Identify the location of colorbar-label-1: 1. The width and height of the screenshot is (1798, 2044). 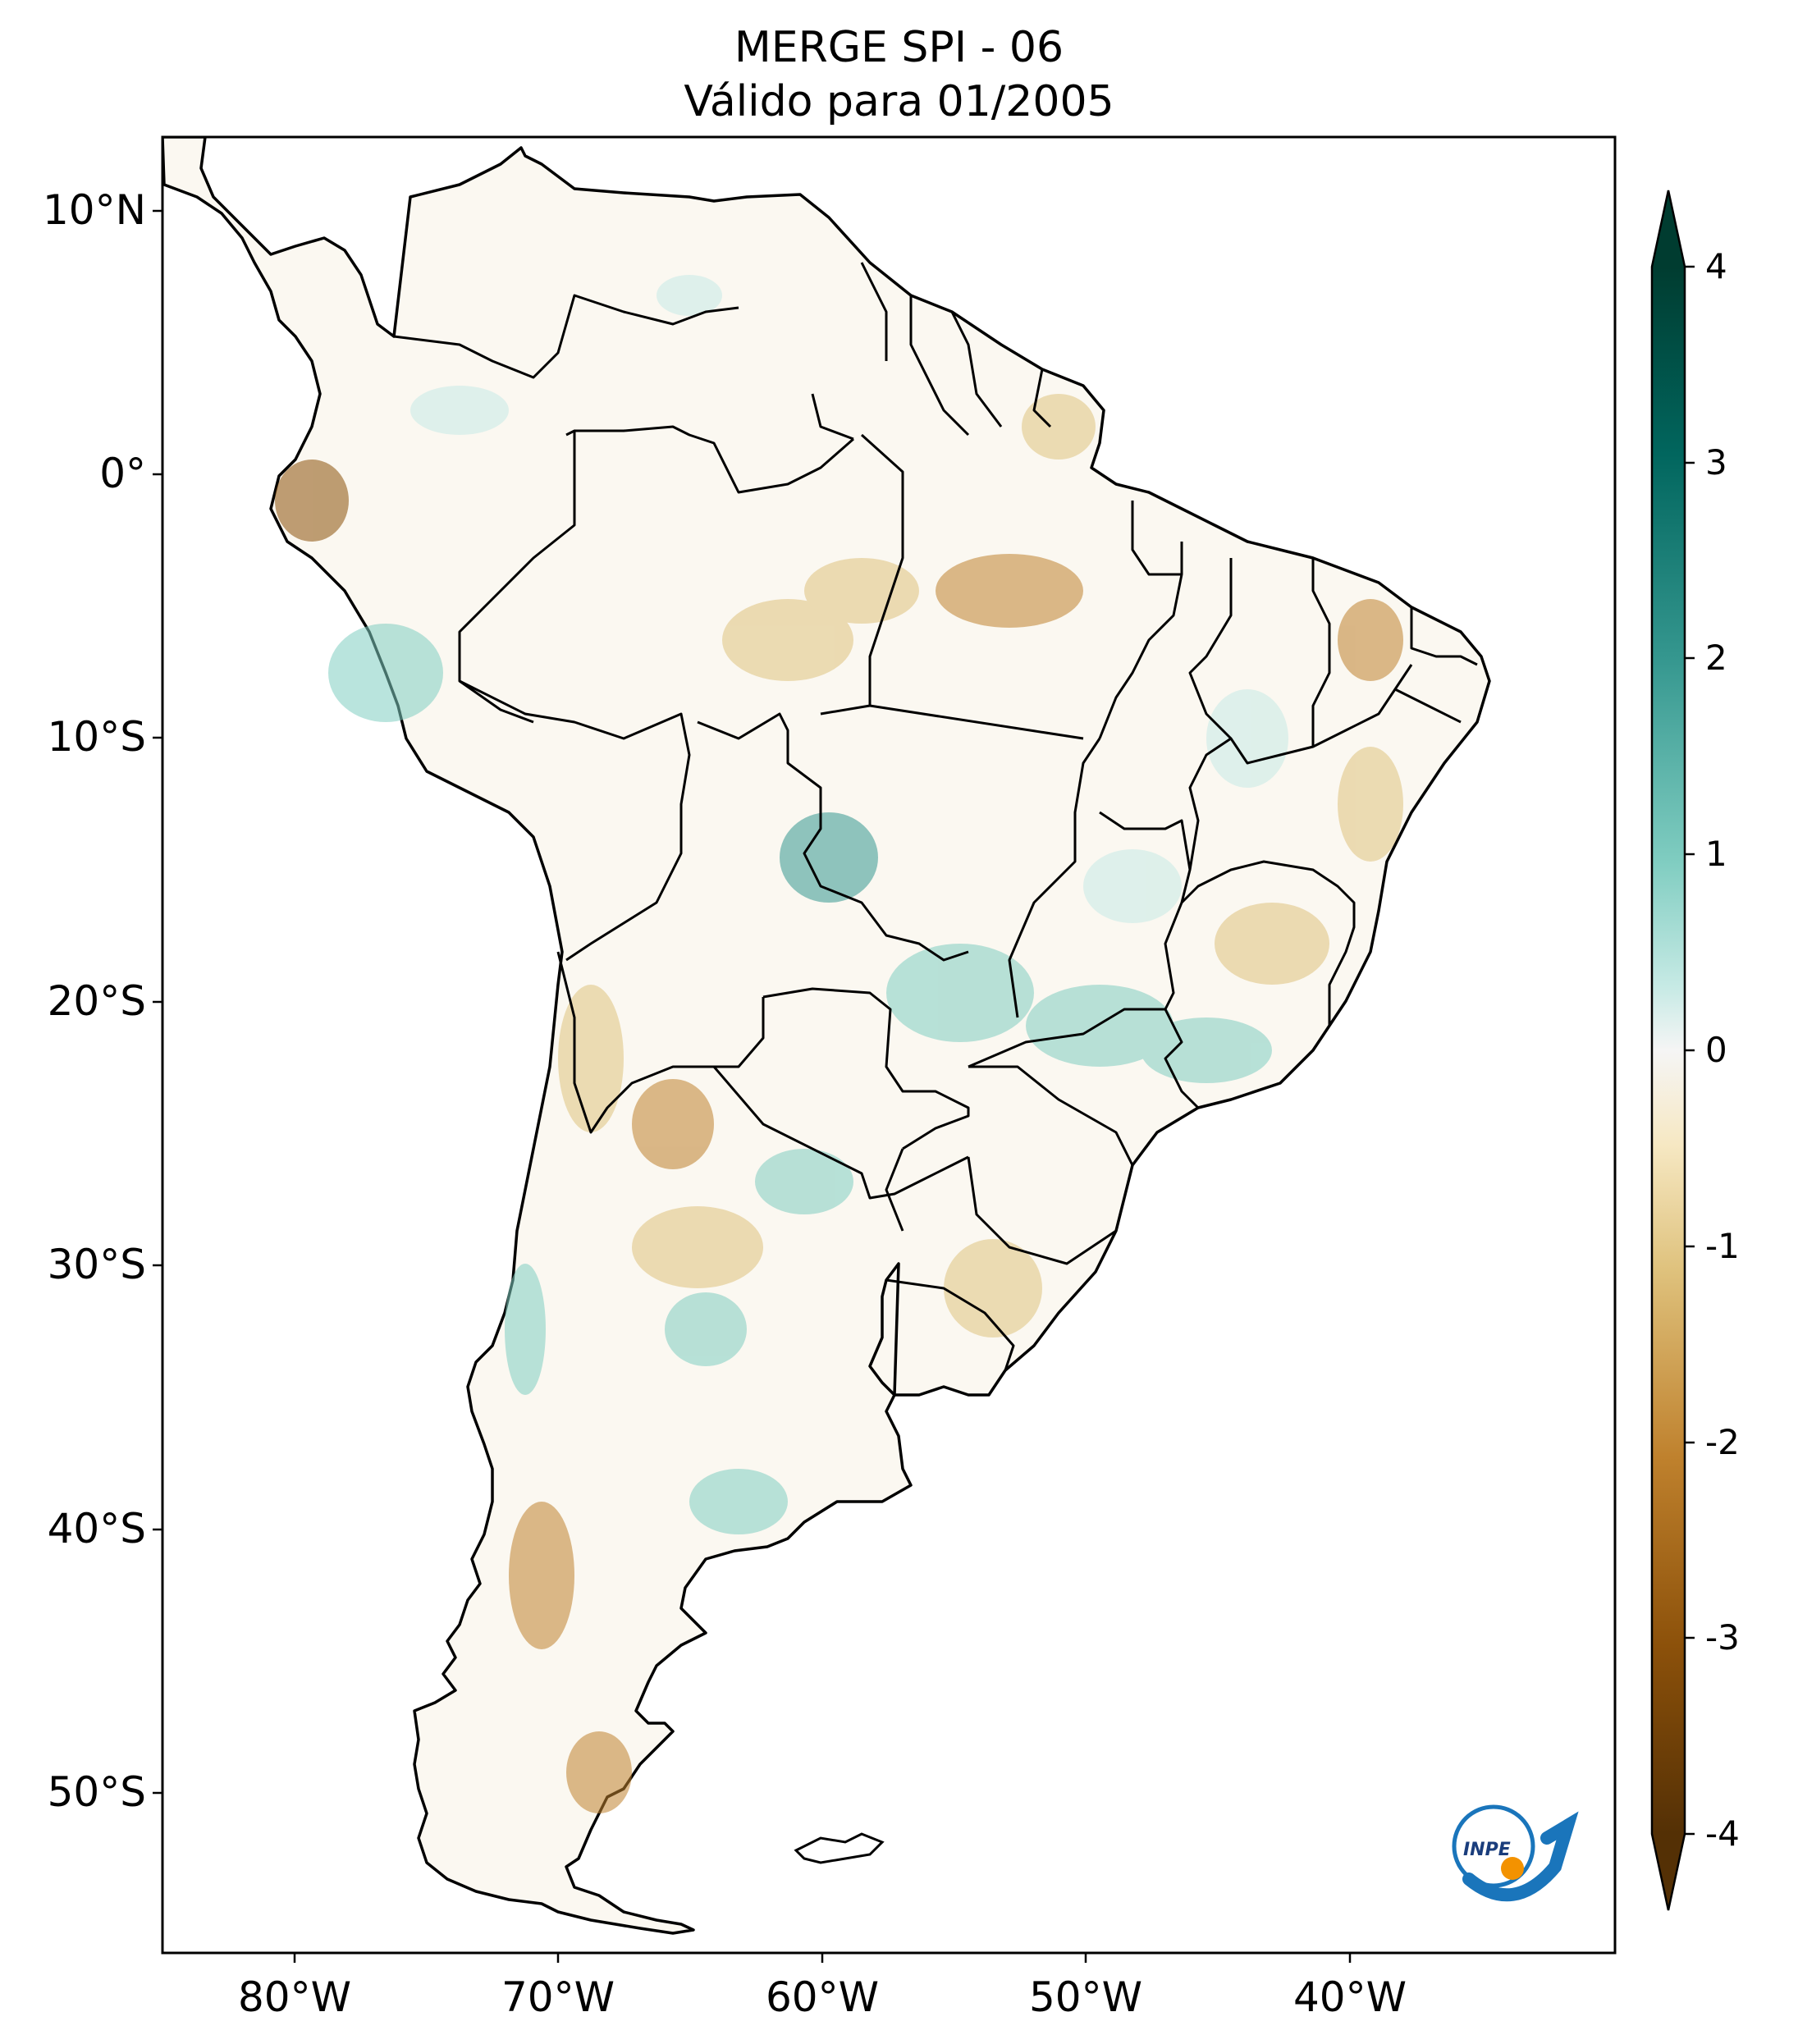
(1716, 854).